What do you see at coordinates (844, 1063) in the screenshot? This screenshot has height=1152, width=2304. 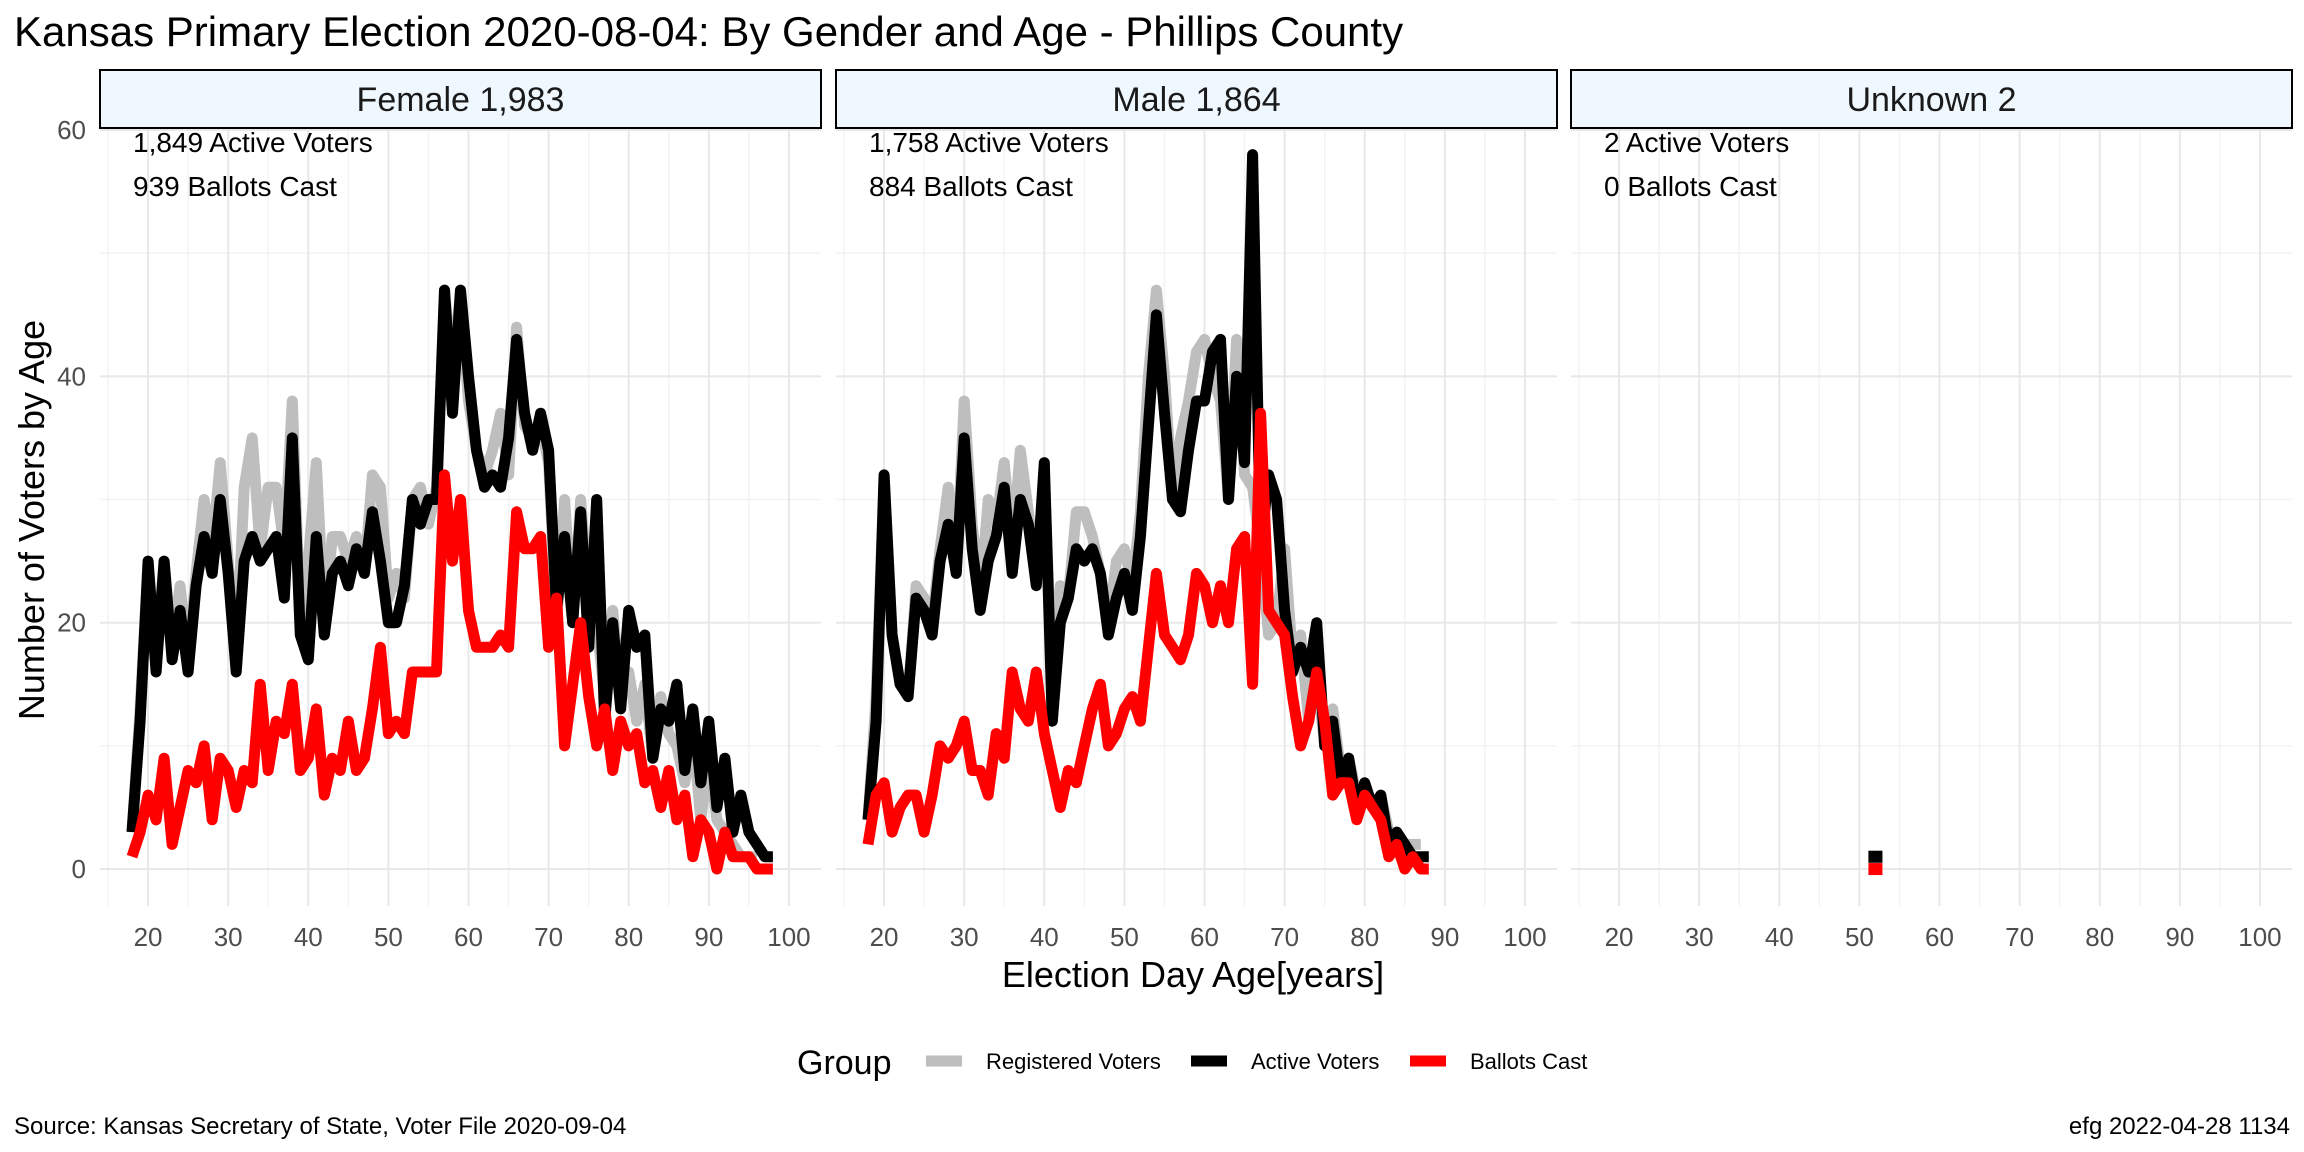 I see `legend-title: Group` at bounding box center [844, 1063].